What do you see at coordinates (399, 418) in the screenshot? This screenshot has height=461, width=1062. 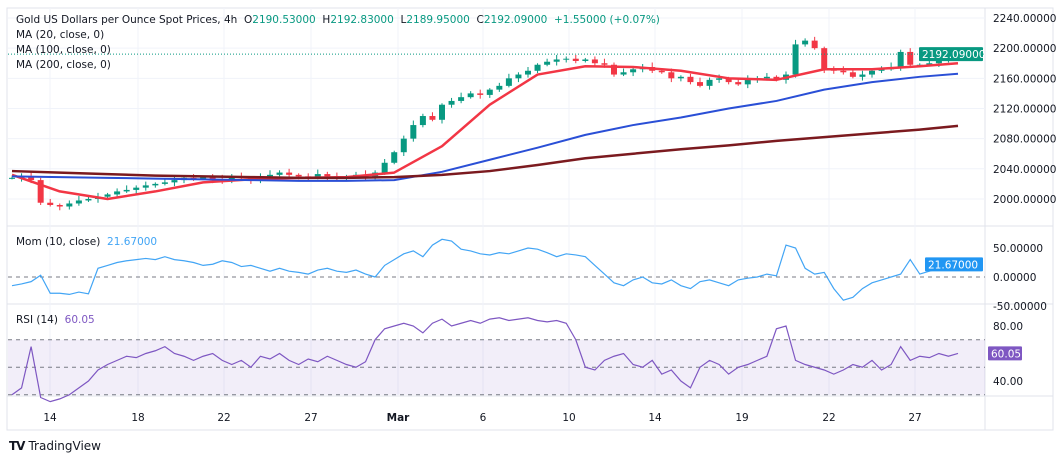 I see `x-tick-label: Mar` at bounding box center [399, 418].